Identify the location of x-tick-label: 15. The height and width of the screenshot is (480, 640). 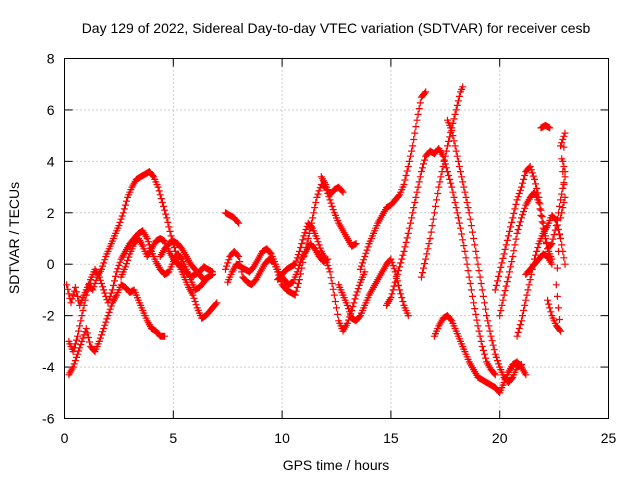
(391, 438).